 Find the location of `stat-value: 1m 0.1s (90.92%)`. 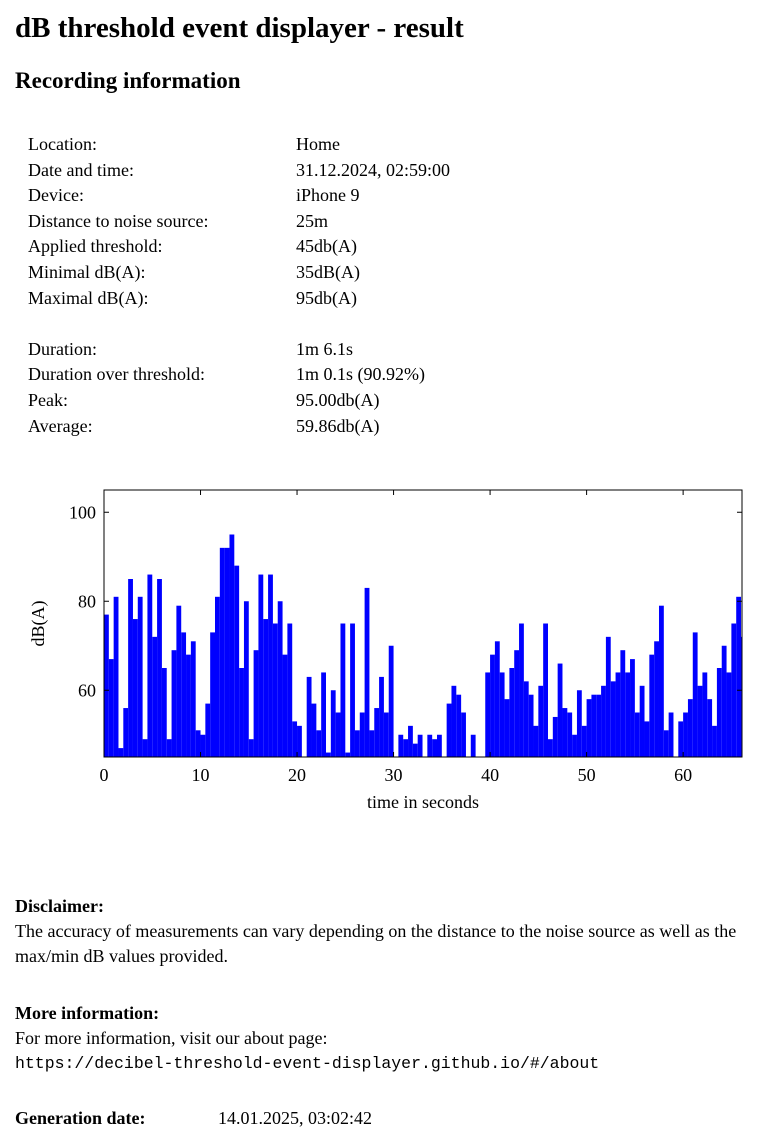

stat-value: 1m 0.1s (90.92%) is located at coordinates (360, 374).